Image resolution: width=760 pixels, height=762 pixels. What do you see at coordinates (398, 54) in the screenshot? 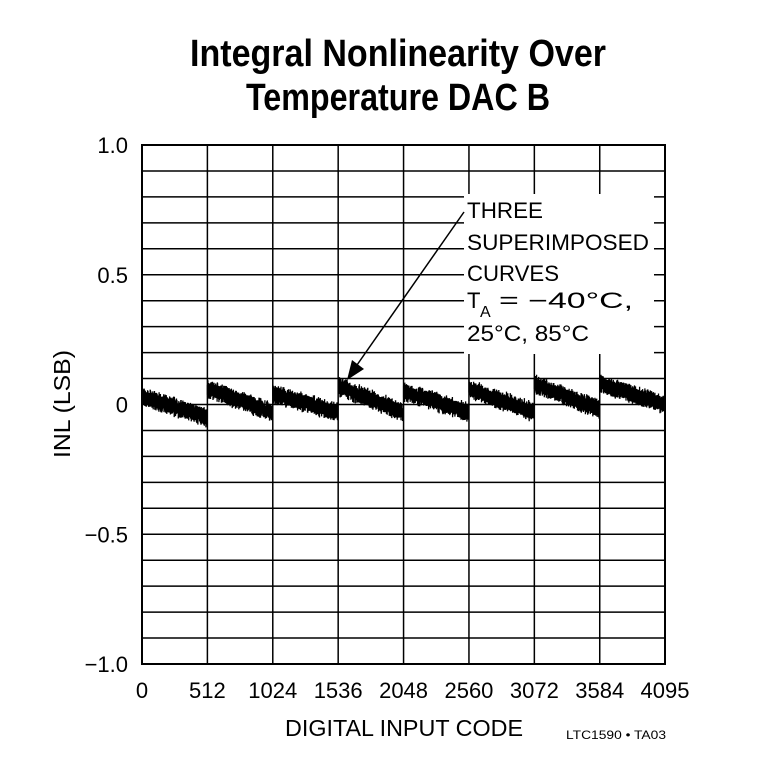
I see `chart-title-line1: Integral Nonlinearity Over` at bounding box center [398, 54].